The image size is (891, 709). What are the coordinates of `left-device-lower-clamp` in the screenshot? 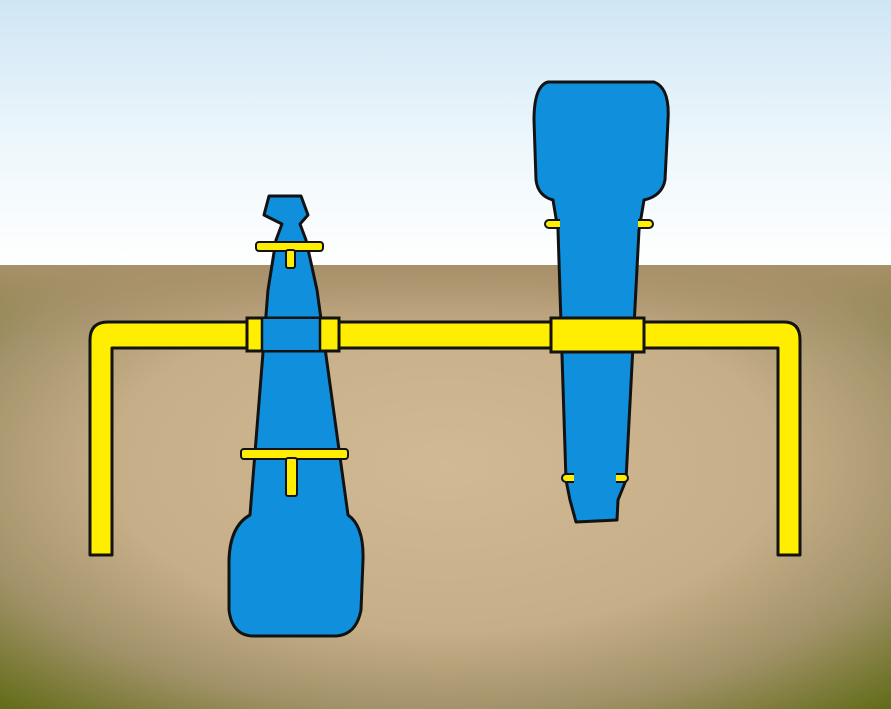 It's located at (294, 472).